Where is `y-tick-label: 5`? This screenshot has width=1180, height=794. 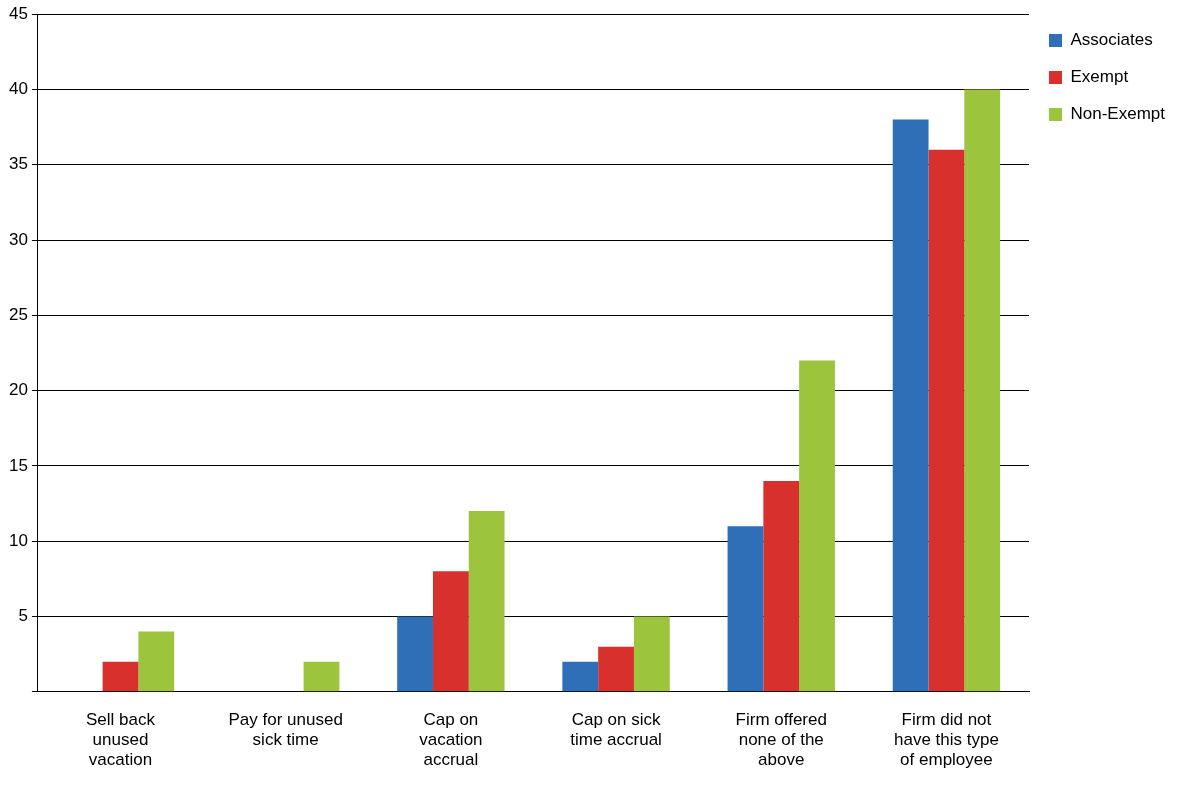 y-tick-label: 5 is located at coordinates (23, 616).